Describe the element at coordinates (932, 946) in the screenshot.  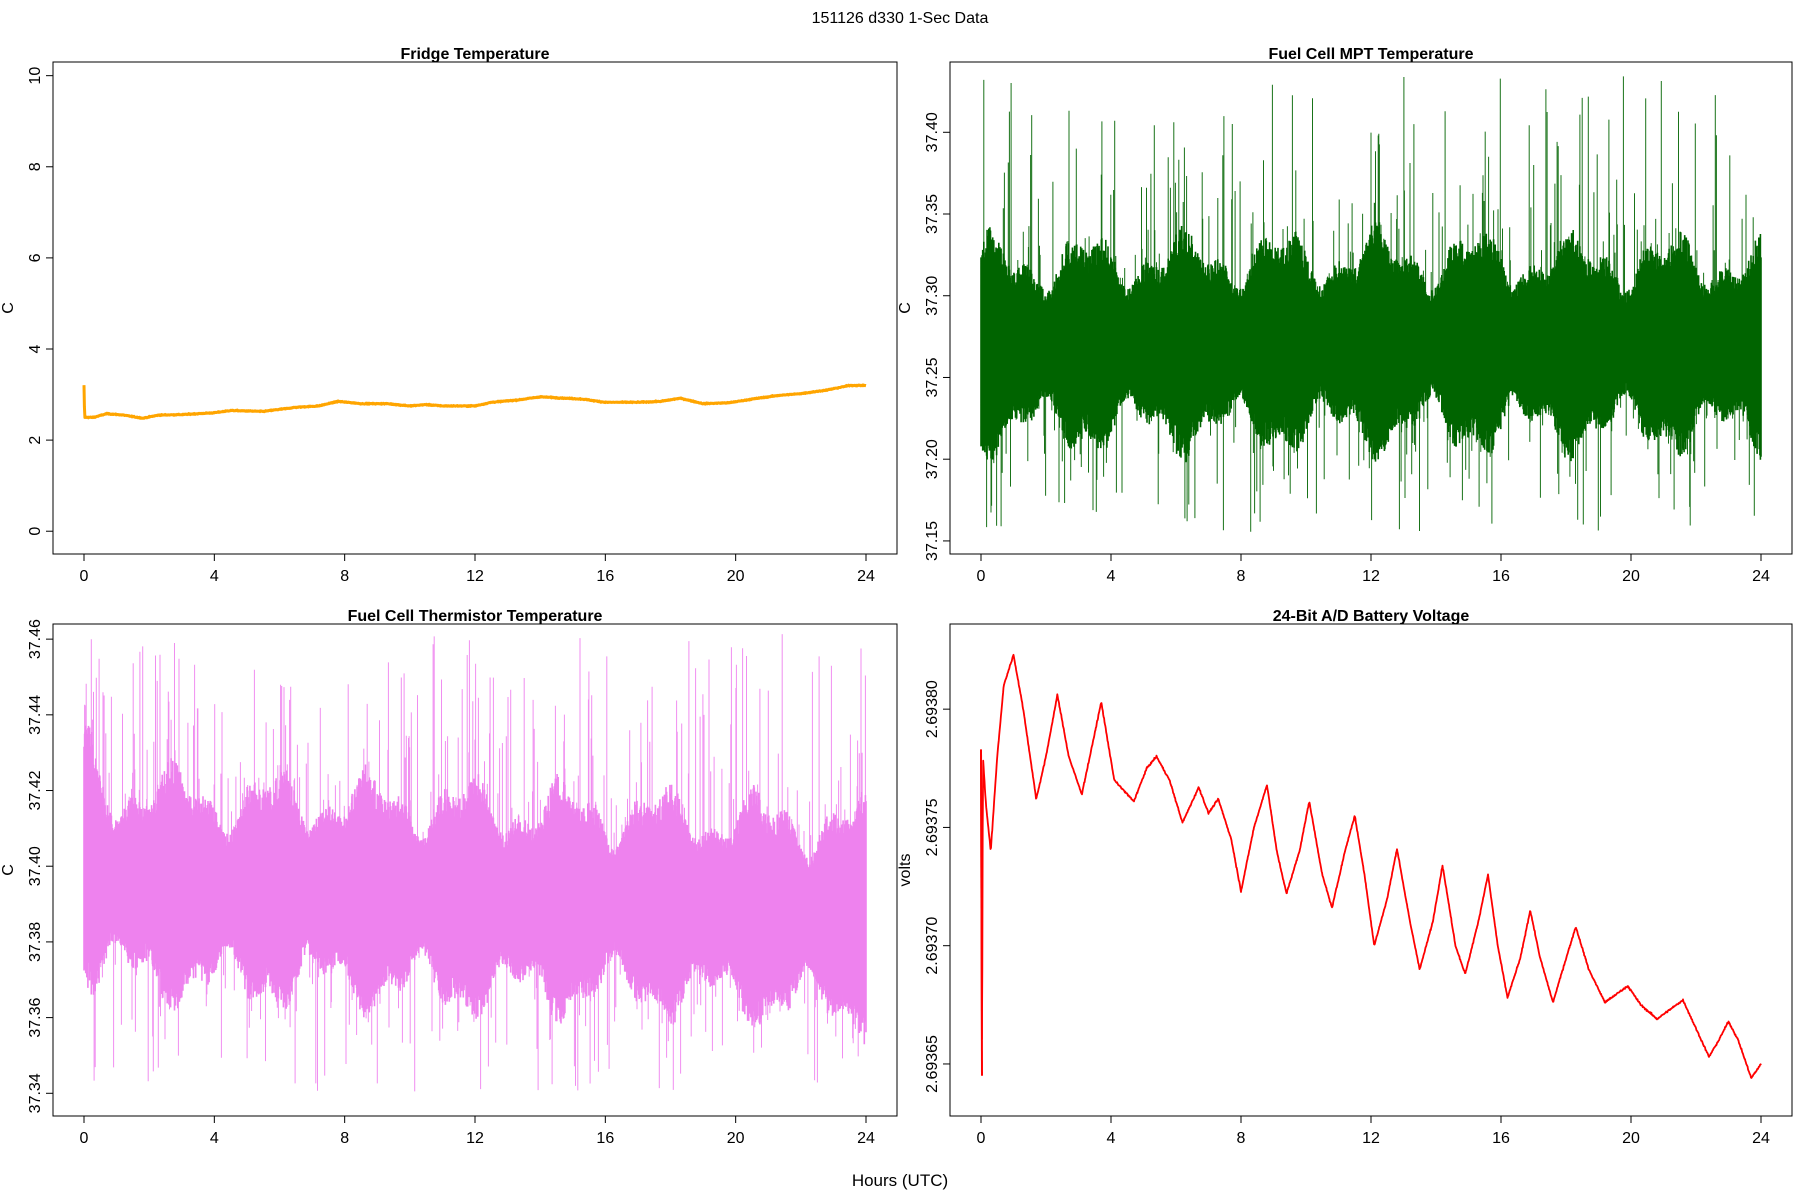
I see `y-tick-label: 2.69370` at that location.